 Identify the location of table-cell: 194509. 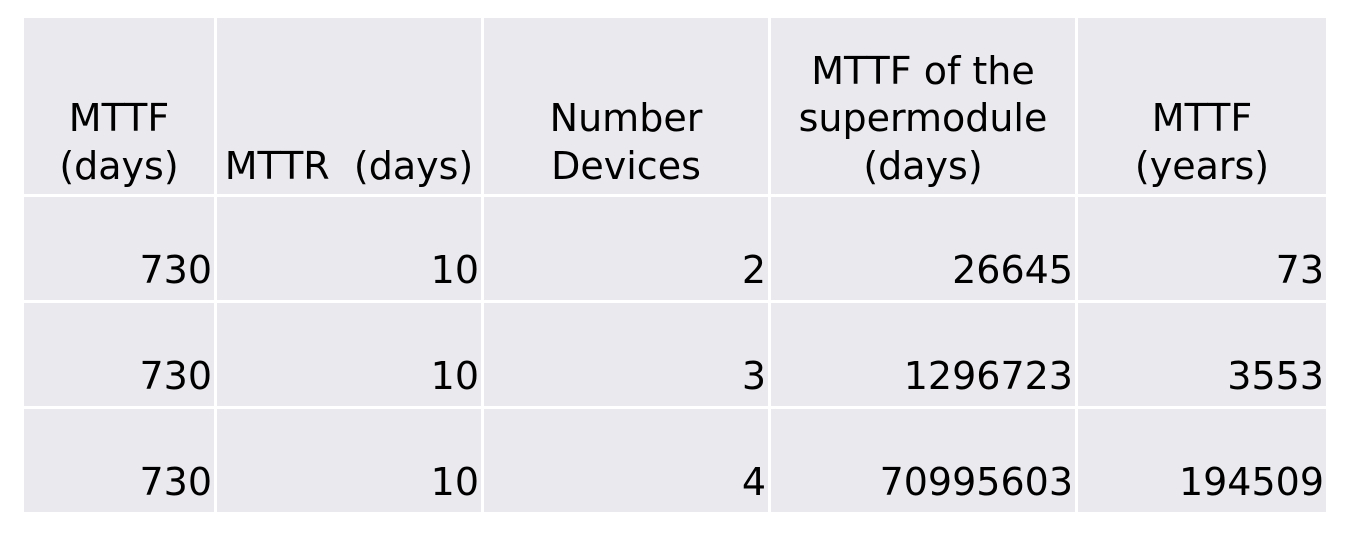
(1202, 460).